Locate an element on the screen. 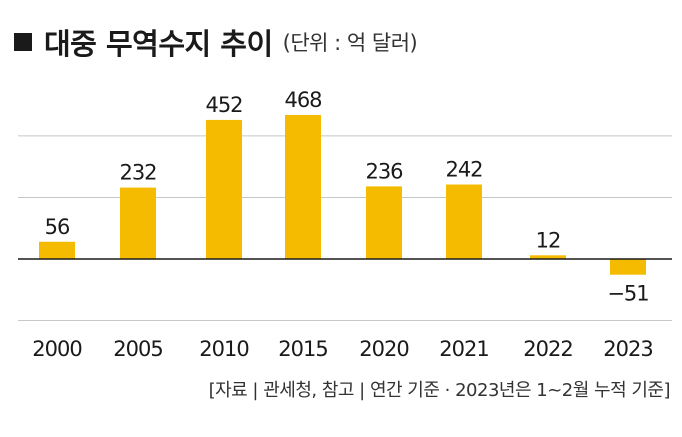 The width and height of the screenshot is (682, 437). x-tick-label: 2015 is located at coordinates (302, 349).